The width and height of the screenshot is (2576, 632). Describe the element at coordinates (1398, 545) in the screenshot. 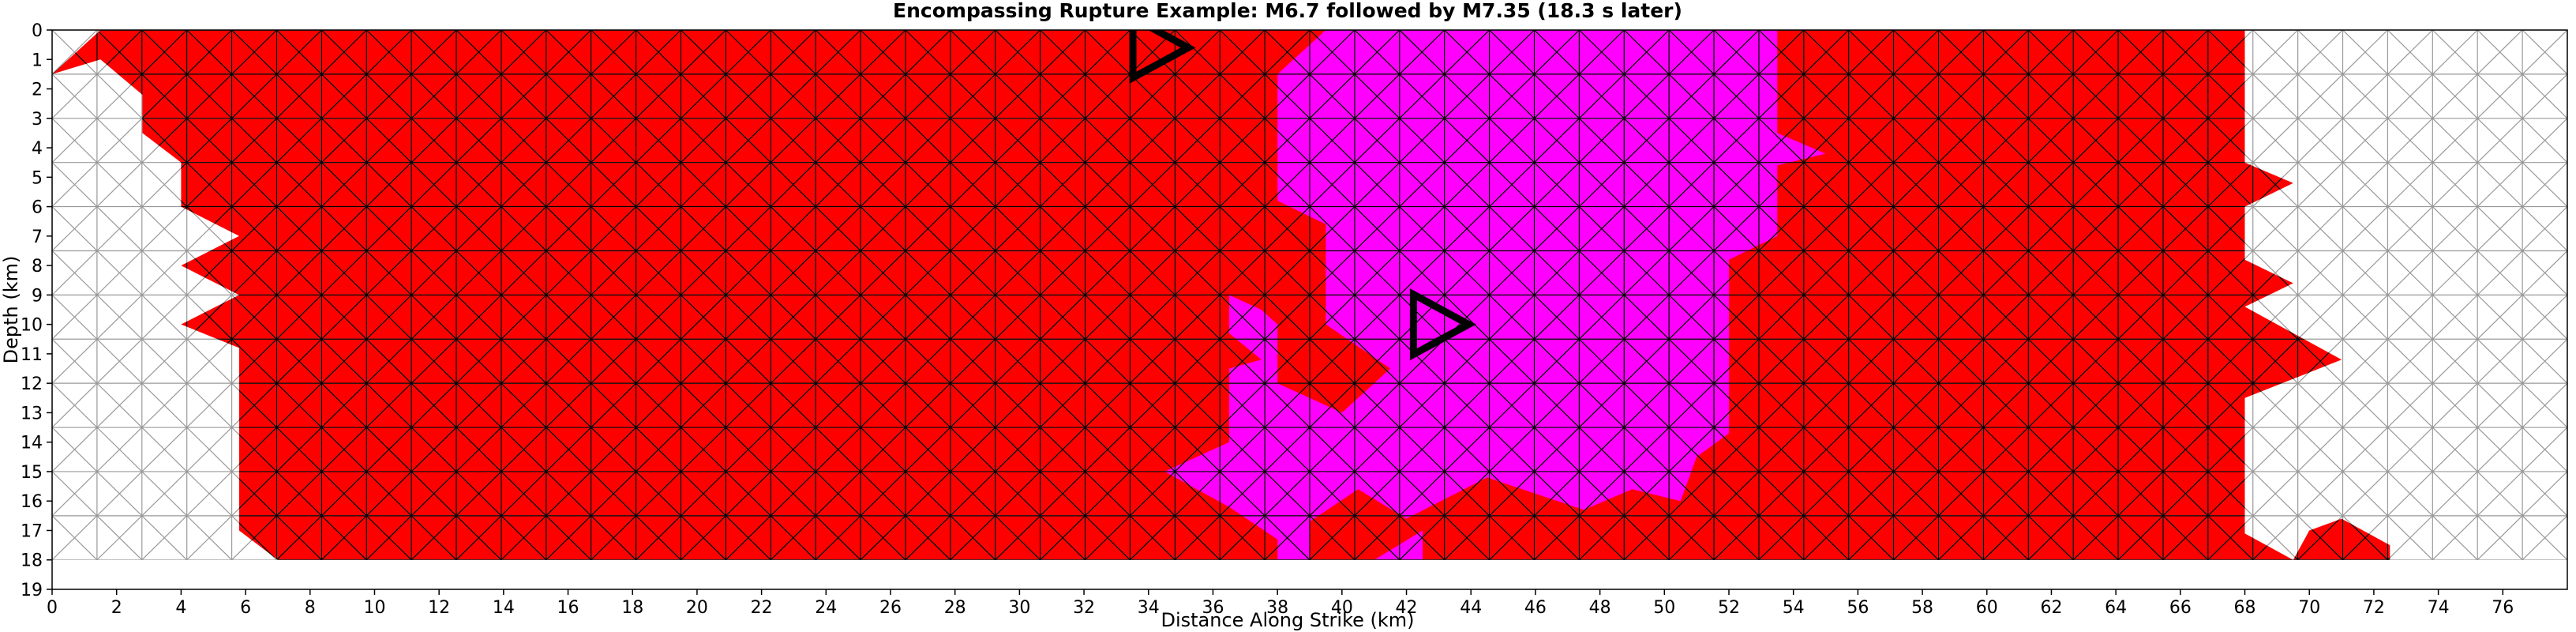

I see `region-m67-rupture-patch` at that location.